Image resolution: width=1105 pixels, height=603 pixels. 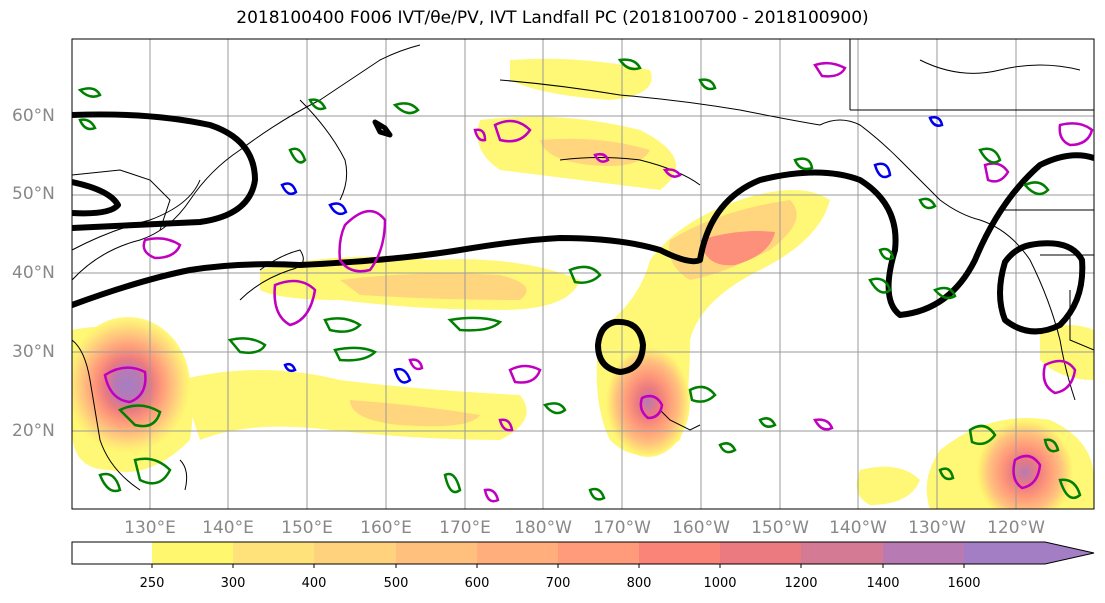 I want to click on lon-label-160w: 160°W, so click(x=701, y=528).